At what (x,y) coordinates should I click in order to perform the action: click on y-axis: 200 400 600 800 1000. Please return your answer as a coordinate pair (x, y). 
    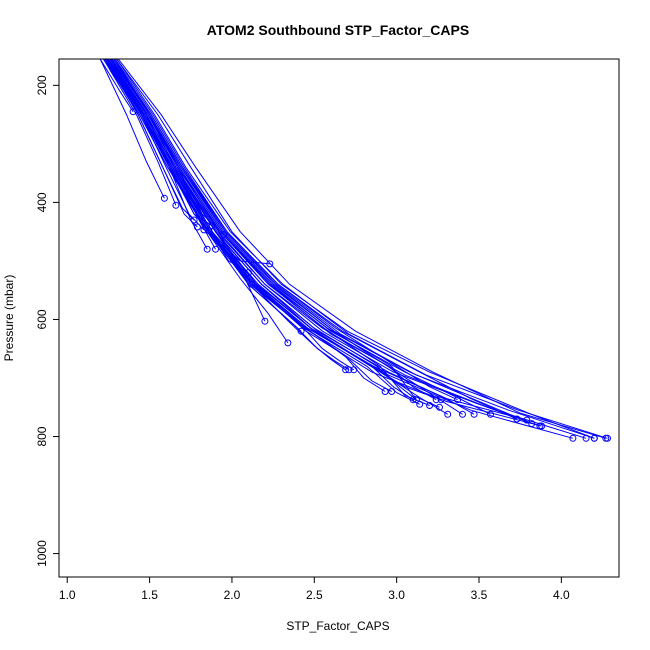
    Looking at the image, I should click on (47, 321).